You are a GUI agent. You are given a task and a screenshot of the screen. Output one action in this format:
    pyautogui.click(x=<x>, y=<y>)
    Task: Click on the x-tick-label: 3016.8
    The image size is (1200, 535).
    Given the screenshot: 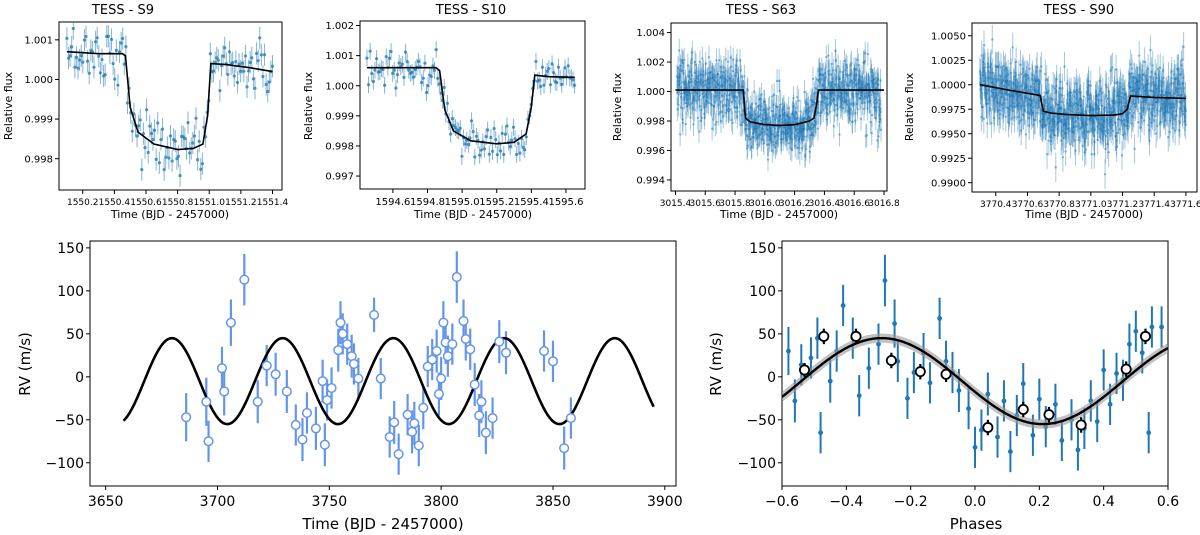 What is the action you would take?
    pyautogui.click(x=884, y=204)
    